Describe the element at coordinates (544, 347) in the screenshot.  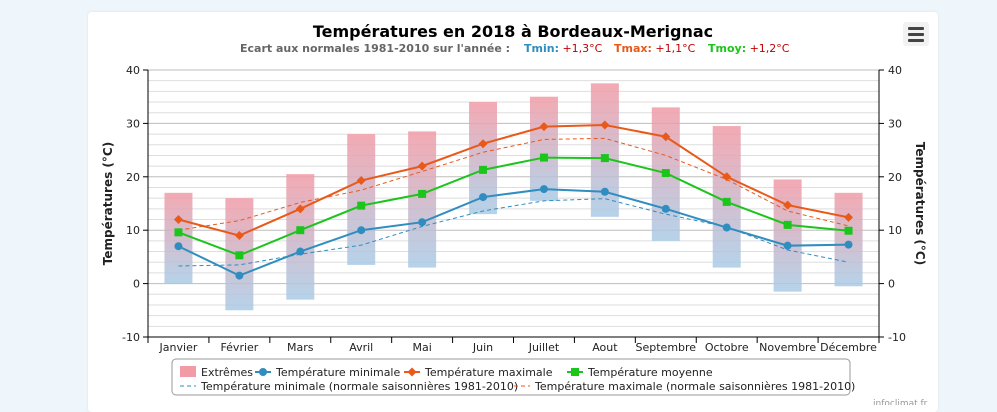
I see `x-tick-label: Juillet` at that location.